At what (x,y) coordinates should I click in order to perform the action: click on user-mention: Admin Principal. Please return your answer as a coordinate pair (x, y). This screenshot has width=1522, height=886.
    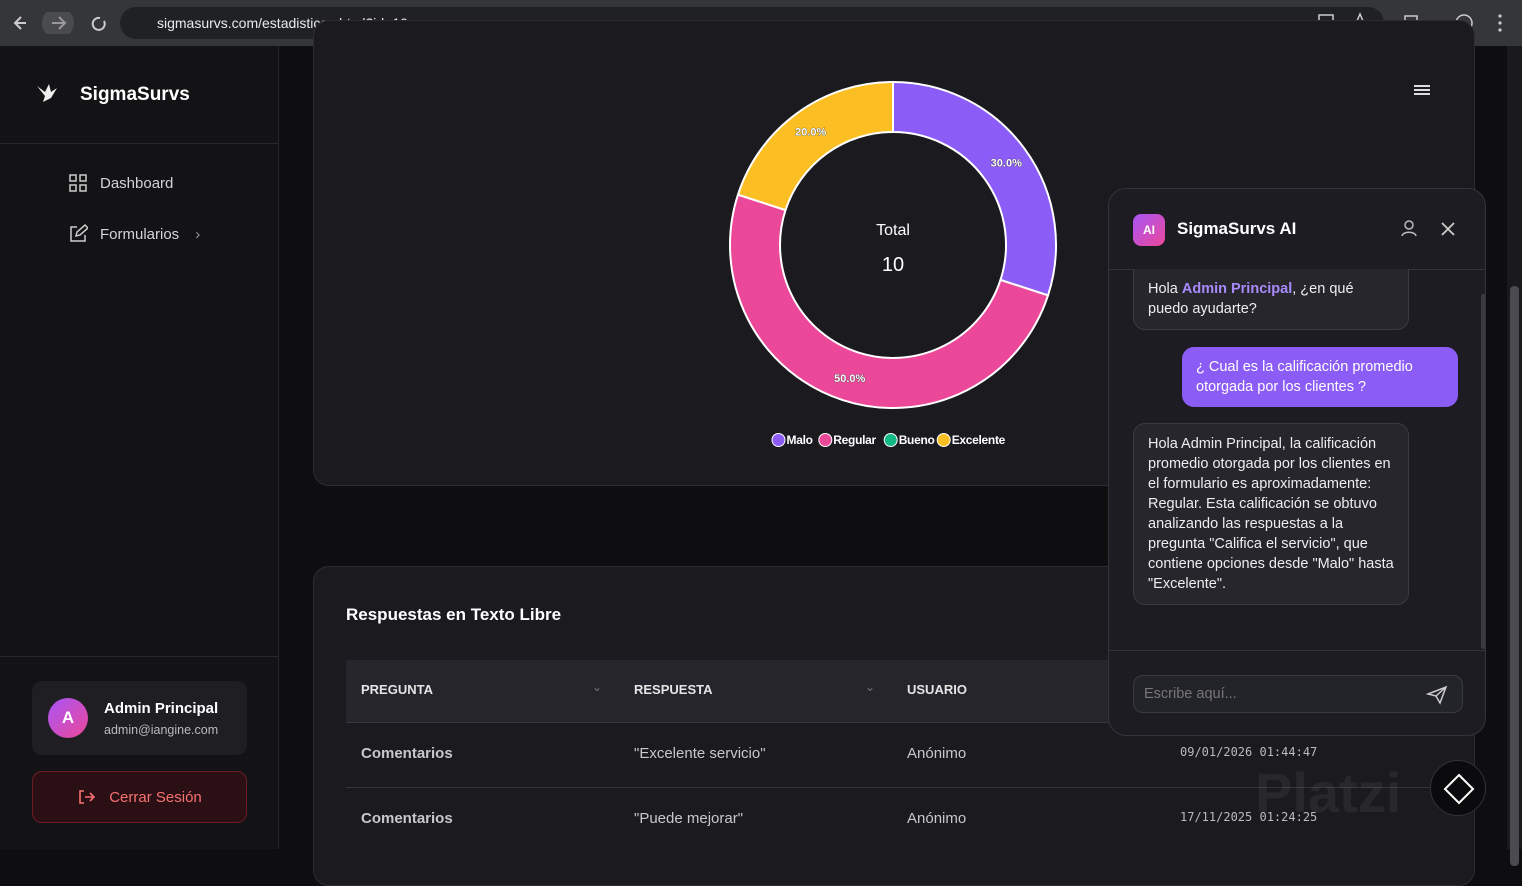
    Looking at the image, I should click on (1237, 289).